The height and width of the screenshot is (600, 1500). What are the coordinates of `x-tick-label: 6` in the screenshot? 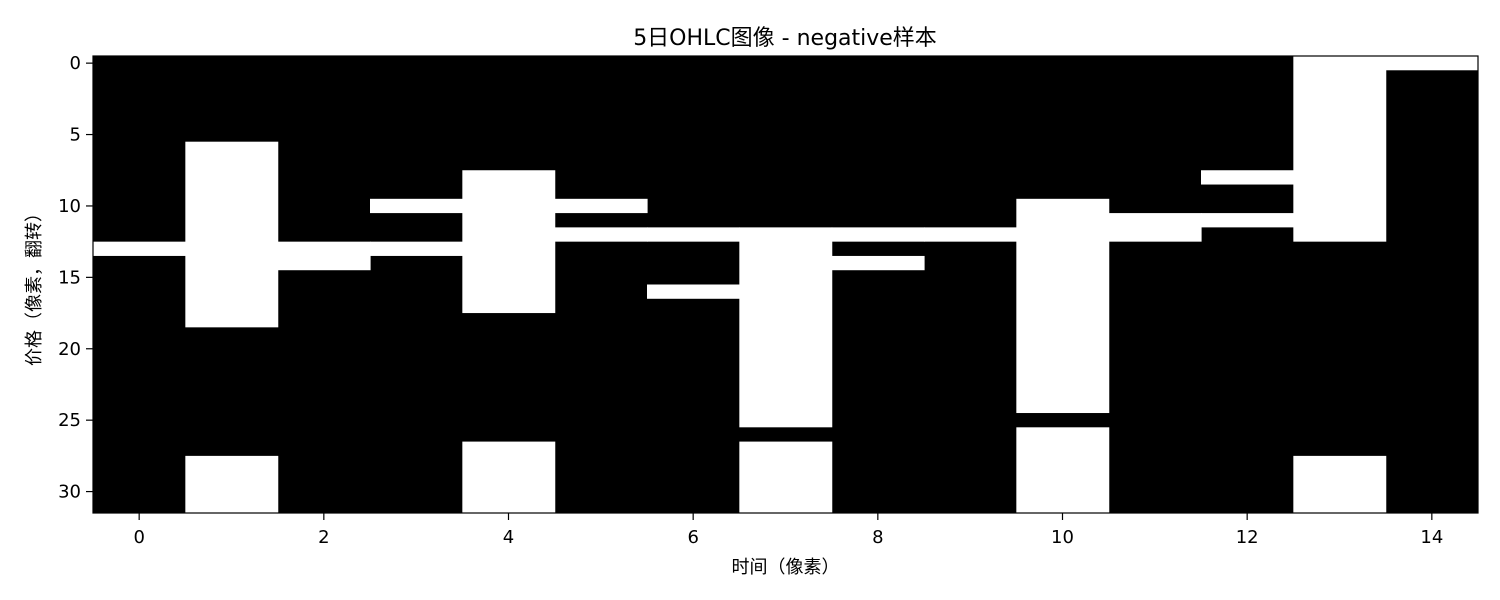 It's located at (692, 537).